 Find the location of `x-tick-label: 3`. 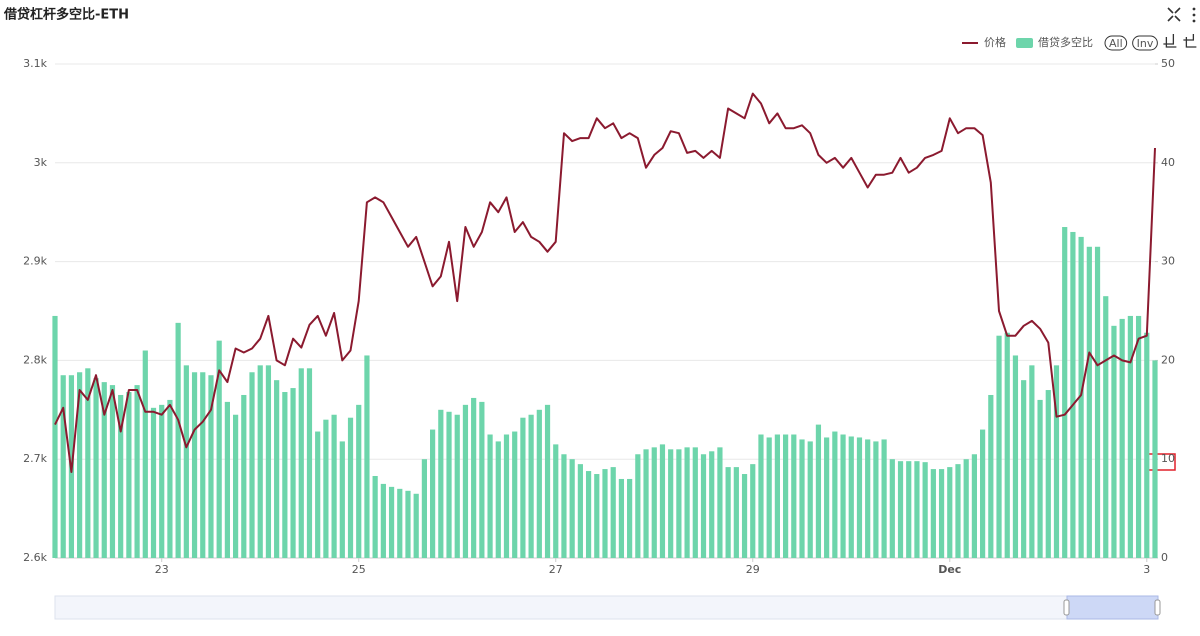

x-tick-label: 3 is located at coordinates (1146, 569).